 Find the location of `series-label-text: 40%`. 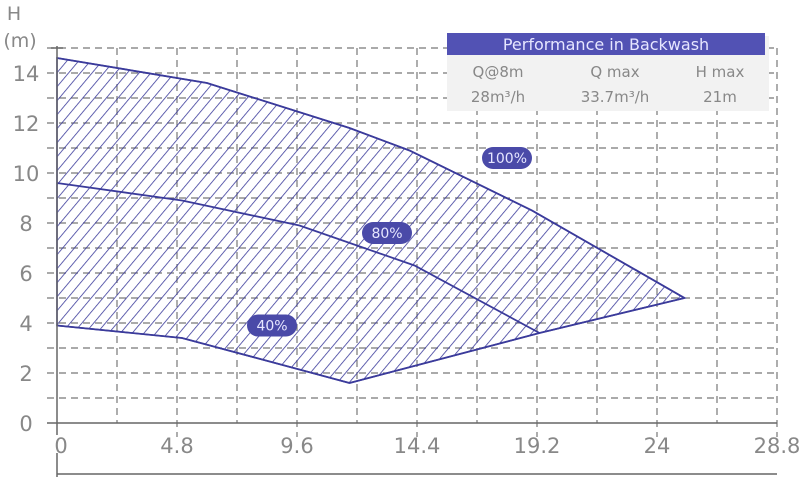

series-label-text: 40% is located at coordinates (271, 327).